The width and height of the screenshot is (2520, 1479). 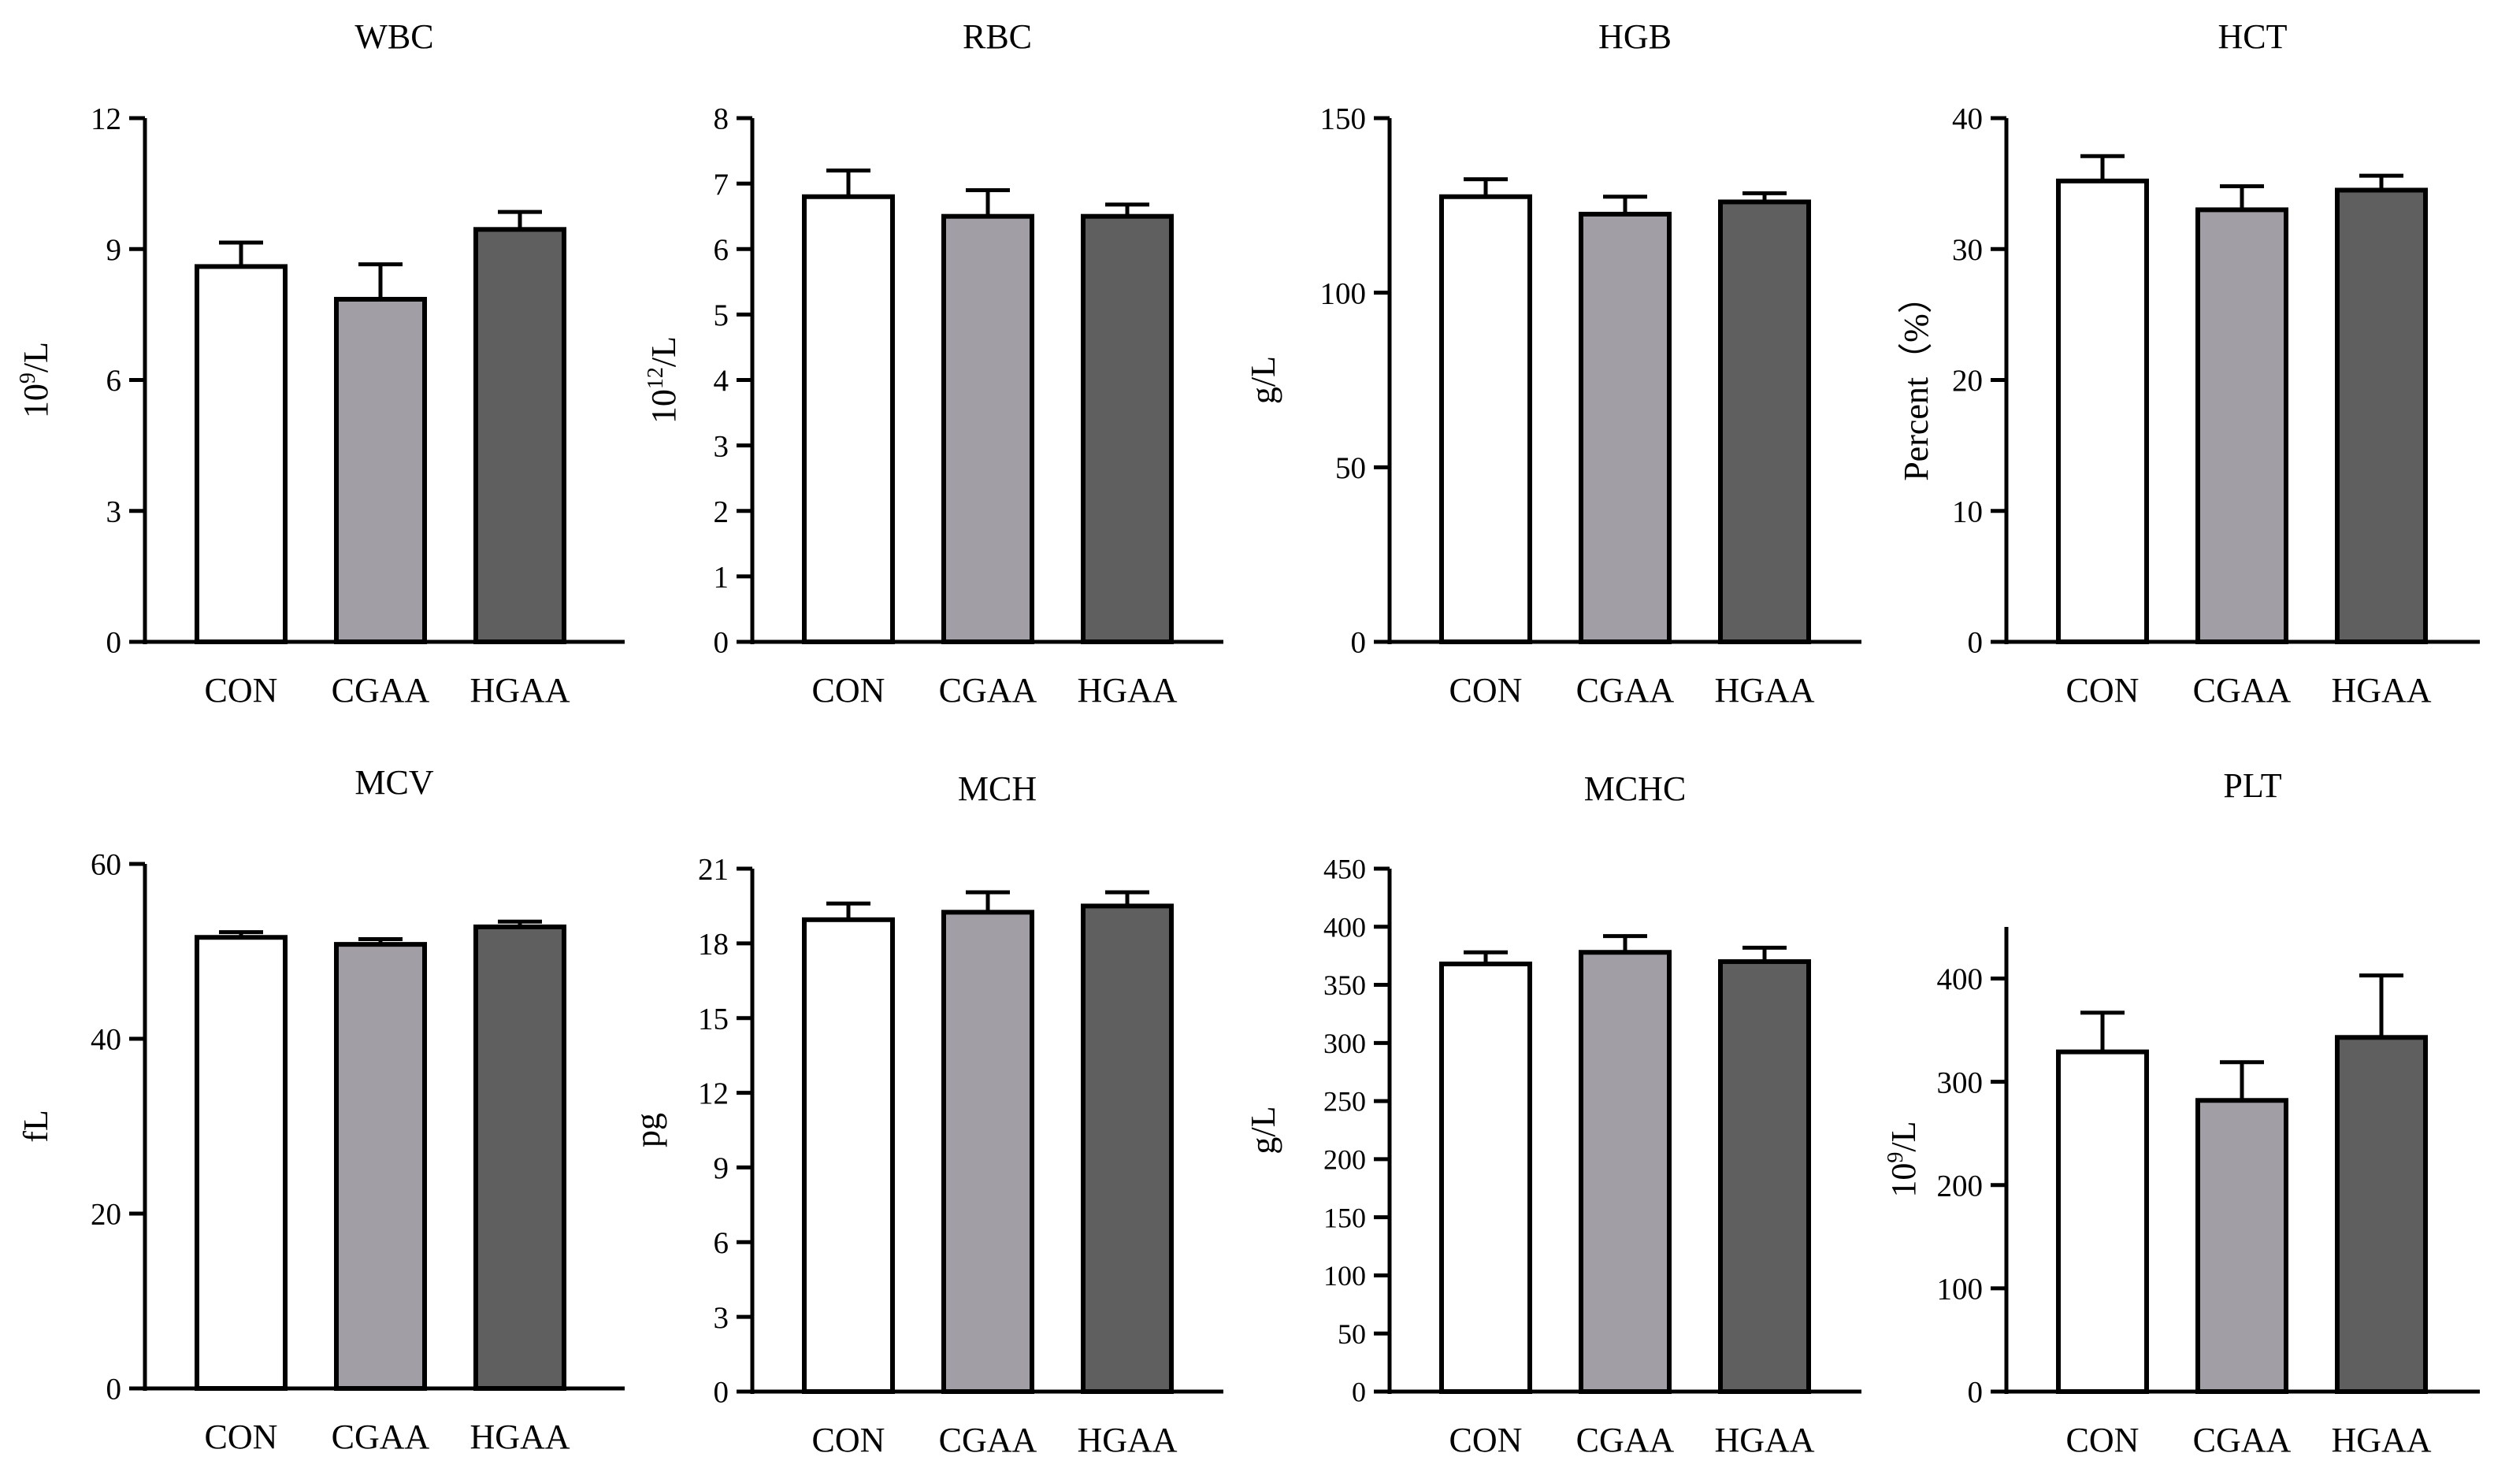 I want to click on y-tick-label: 1, so click(x=721, y=578).